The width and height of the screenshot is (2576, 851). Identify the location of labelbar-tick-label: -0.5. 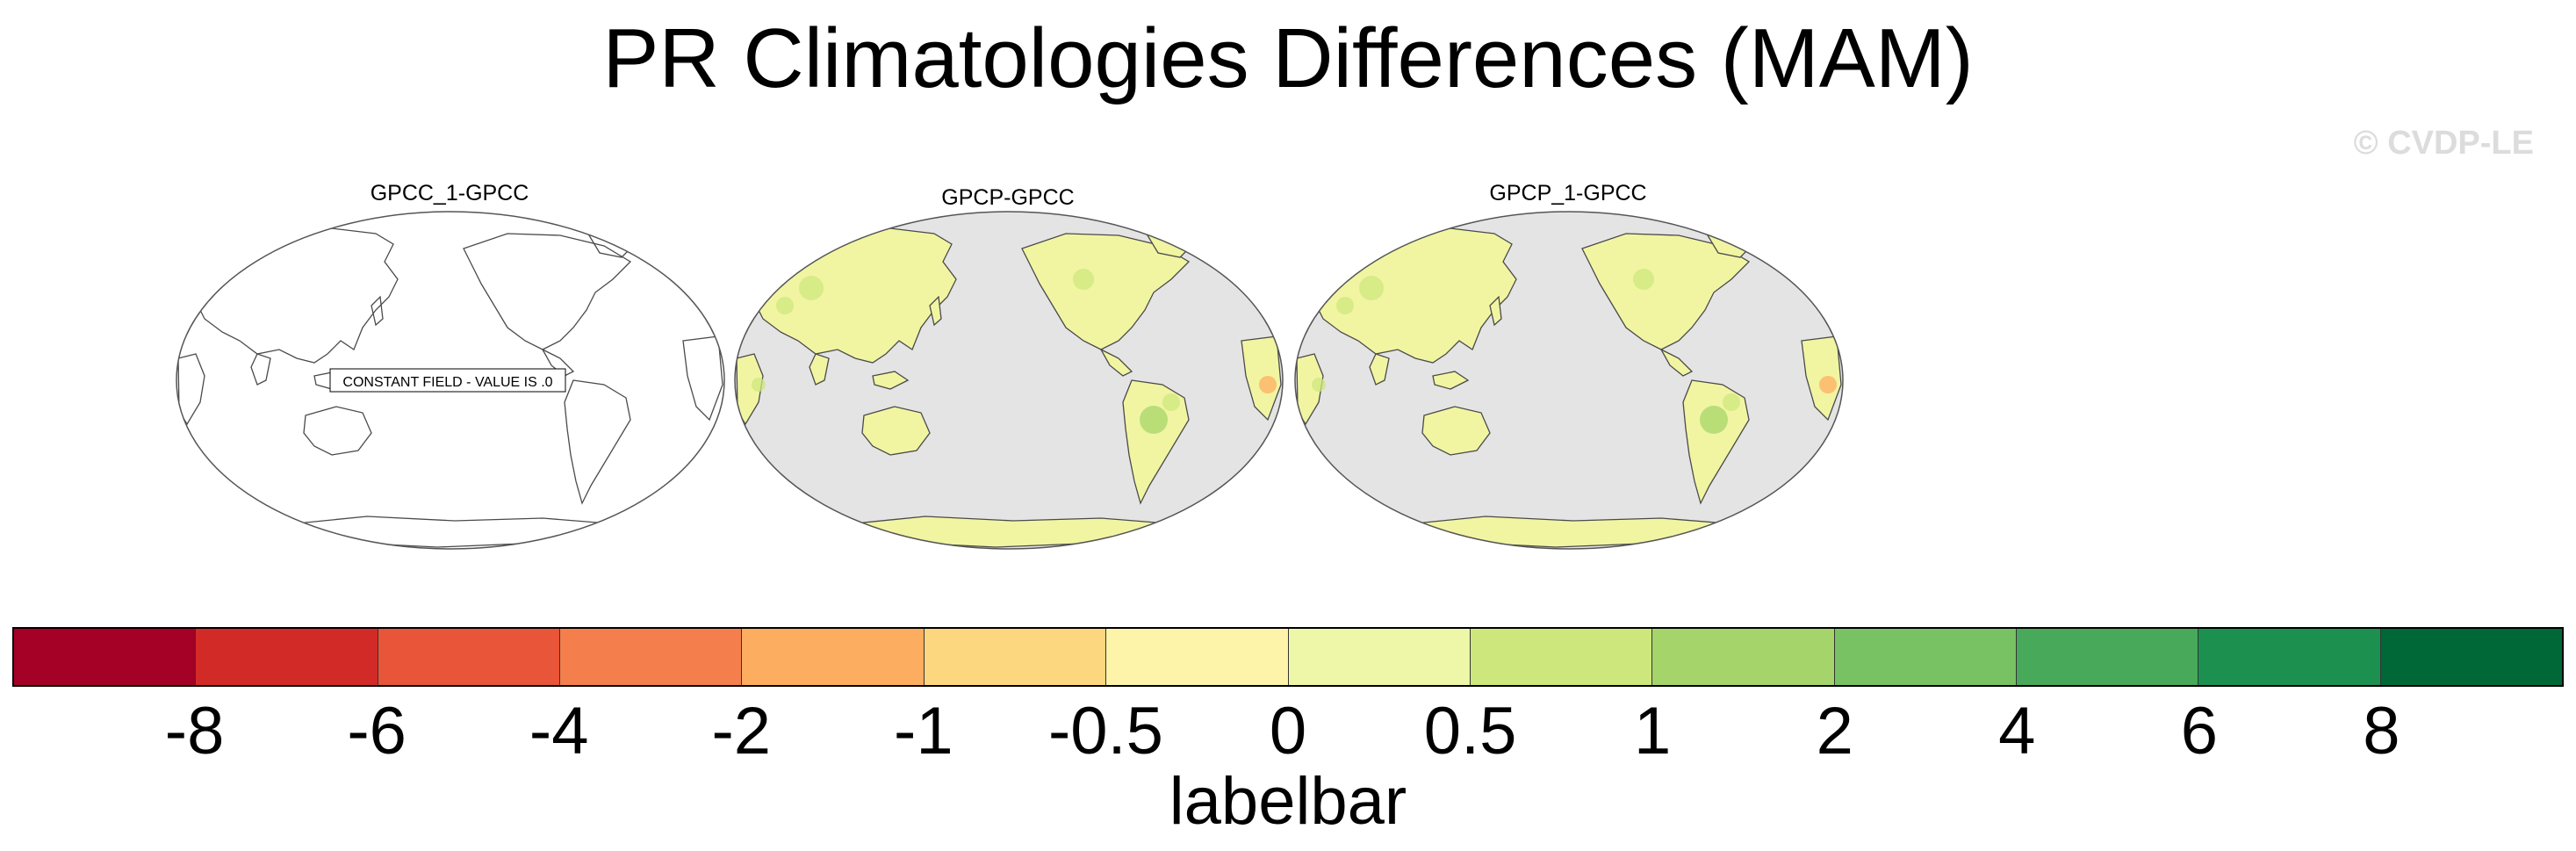
(1105, 731).